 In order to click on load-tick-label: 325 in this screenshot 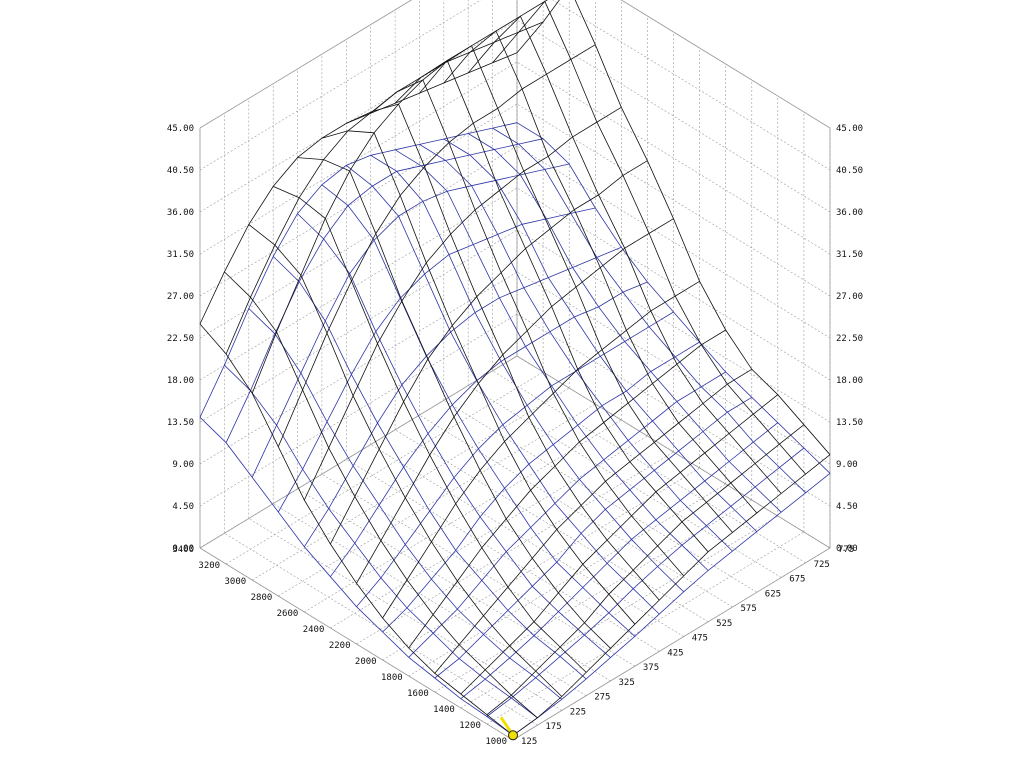, I will do `click(627, 683)`.